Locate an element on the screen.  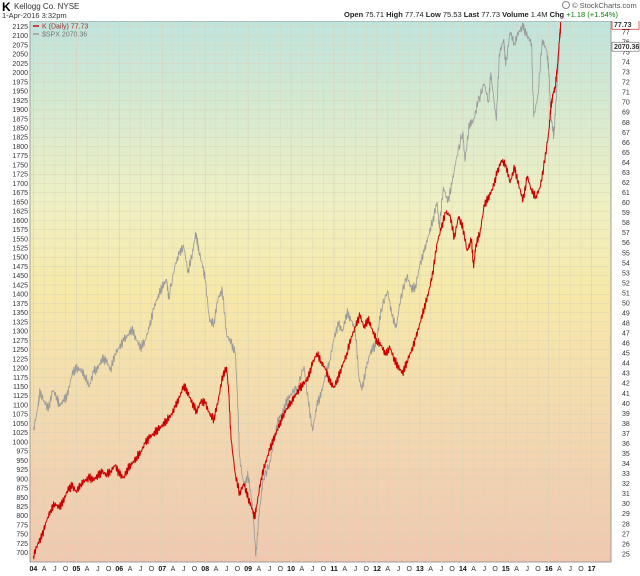
left-tick-label: 1650 is located at coordinates (20, 202).